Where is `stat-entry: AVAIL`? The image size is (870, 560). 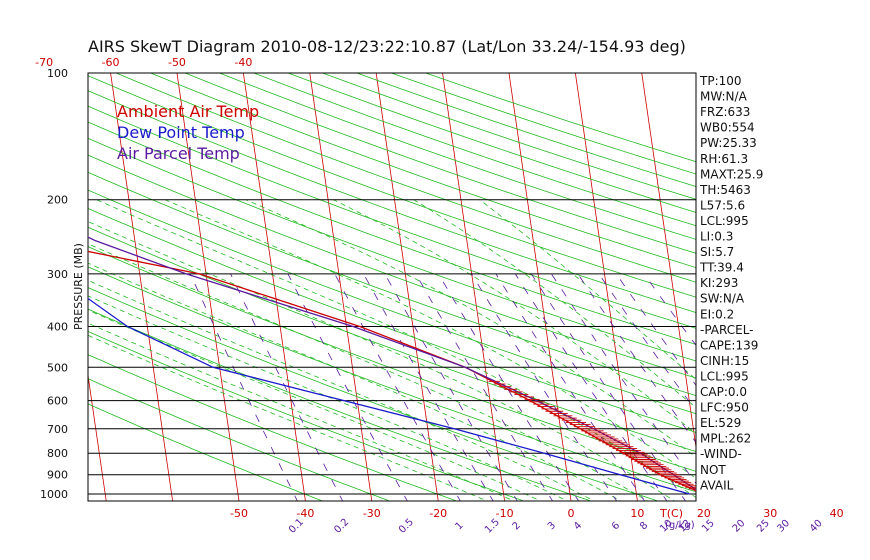 stat-entry: AVAIL is located at coordinates (717, 485).